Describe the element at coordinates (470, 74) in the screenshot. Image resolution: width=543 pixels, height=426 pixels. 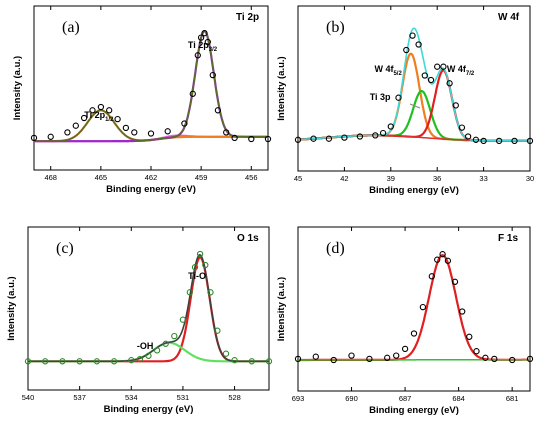
I see `peak-annotation-subscript: 7/2` at that location.